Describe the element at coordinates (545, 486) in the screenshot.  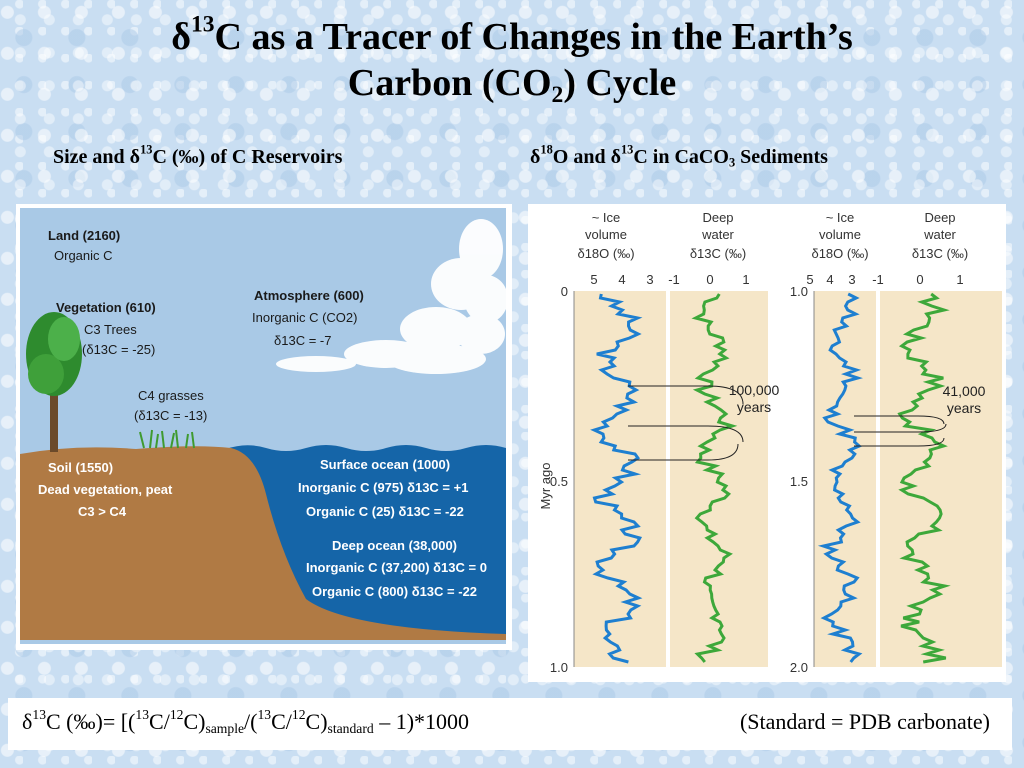
I see `y-axis-label: Myr ago` at that location.